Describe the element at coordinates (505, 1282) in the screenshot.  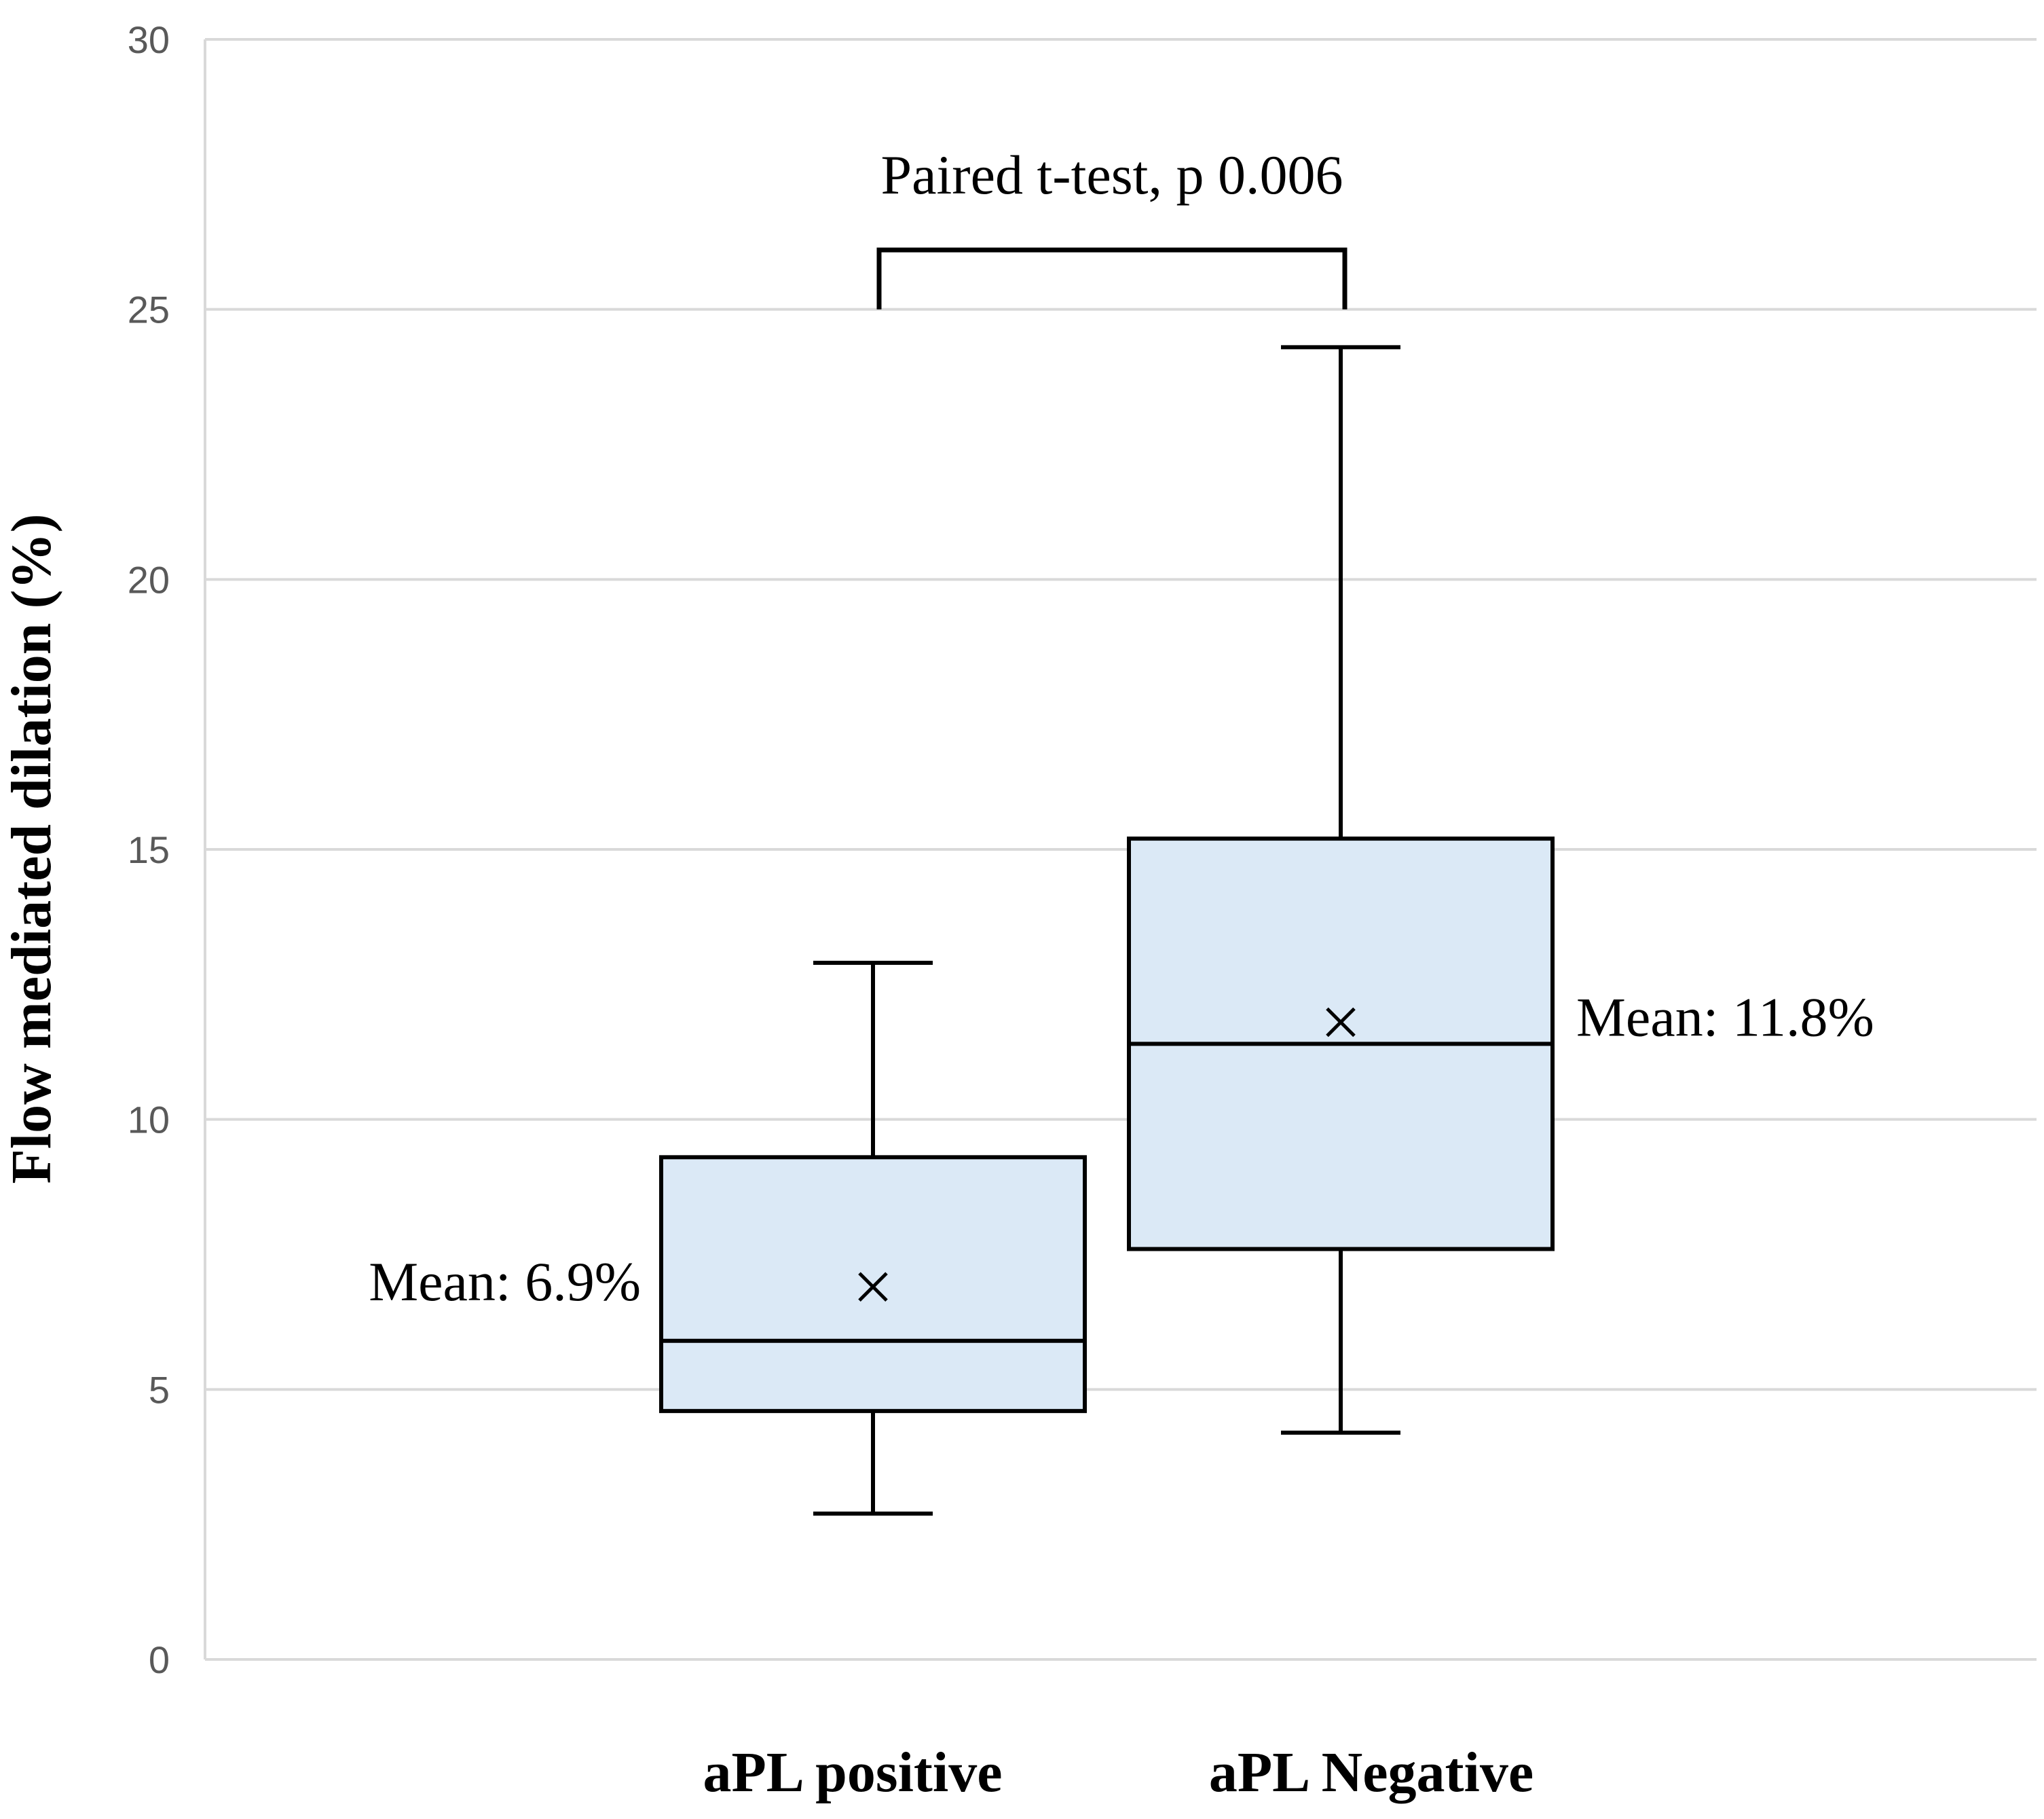
I see `mean-label: Mean: 6.9%` at that location.